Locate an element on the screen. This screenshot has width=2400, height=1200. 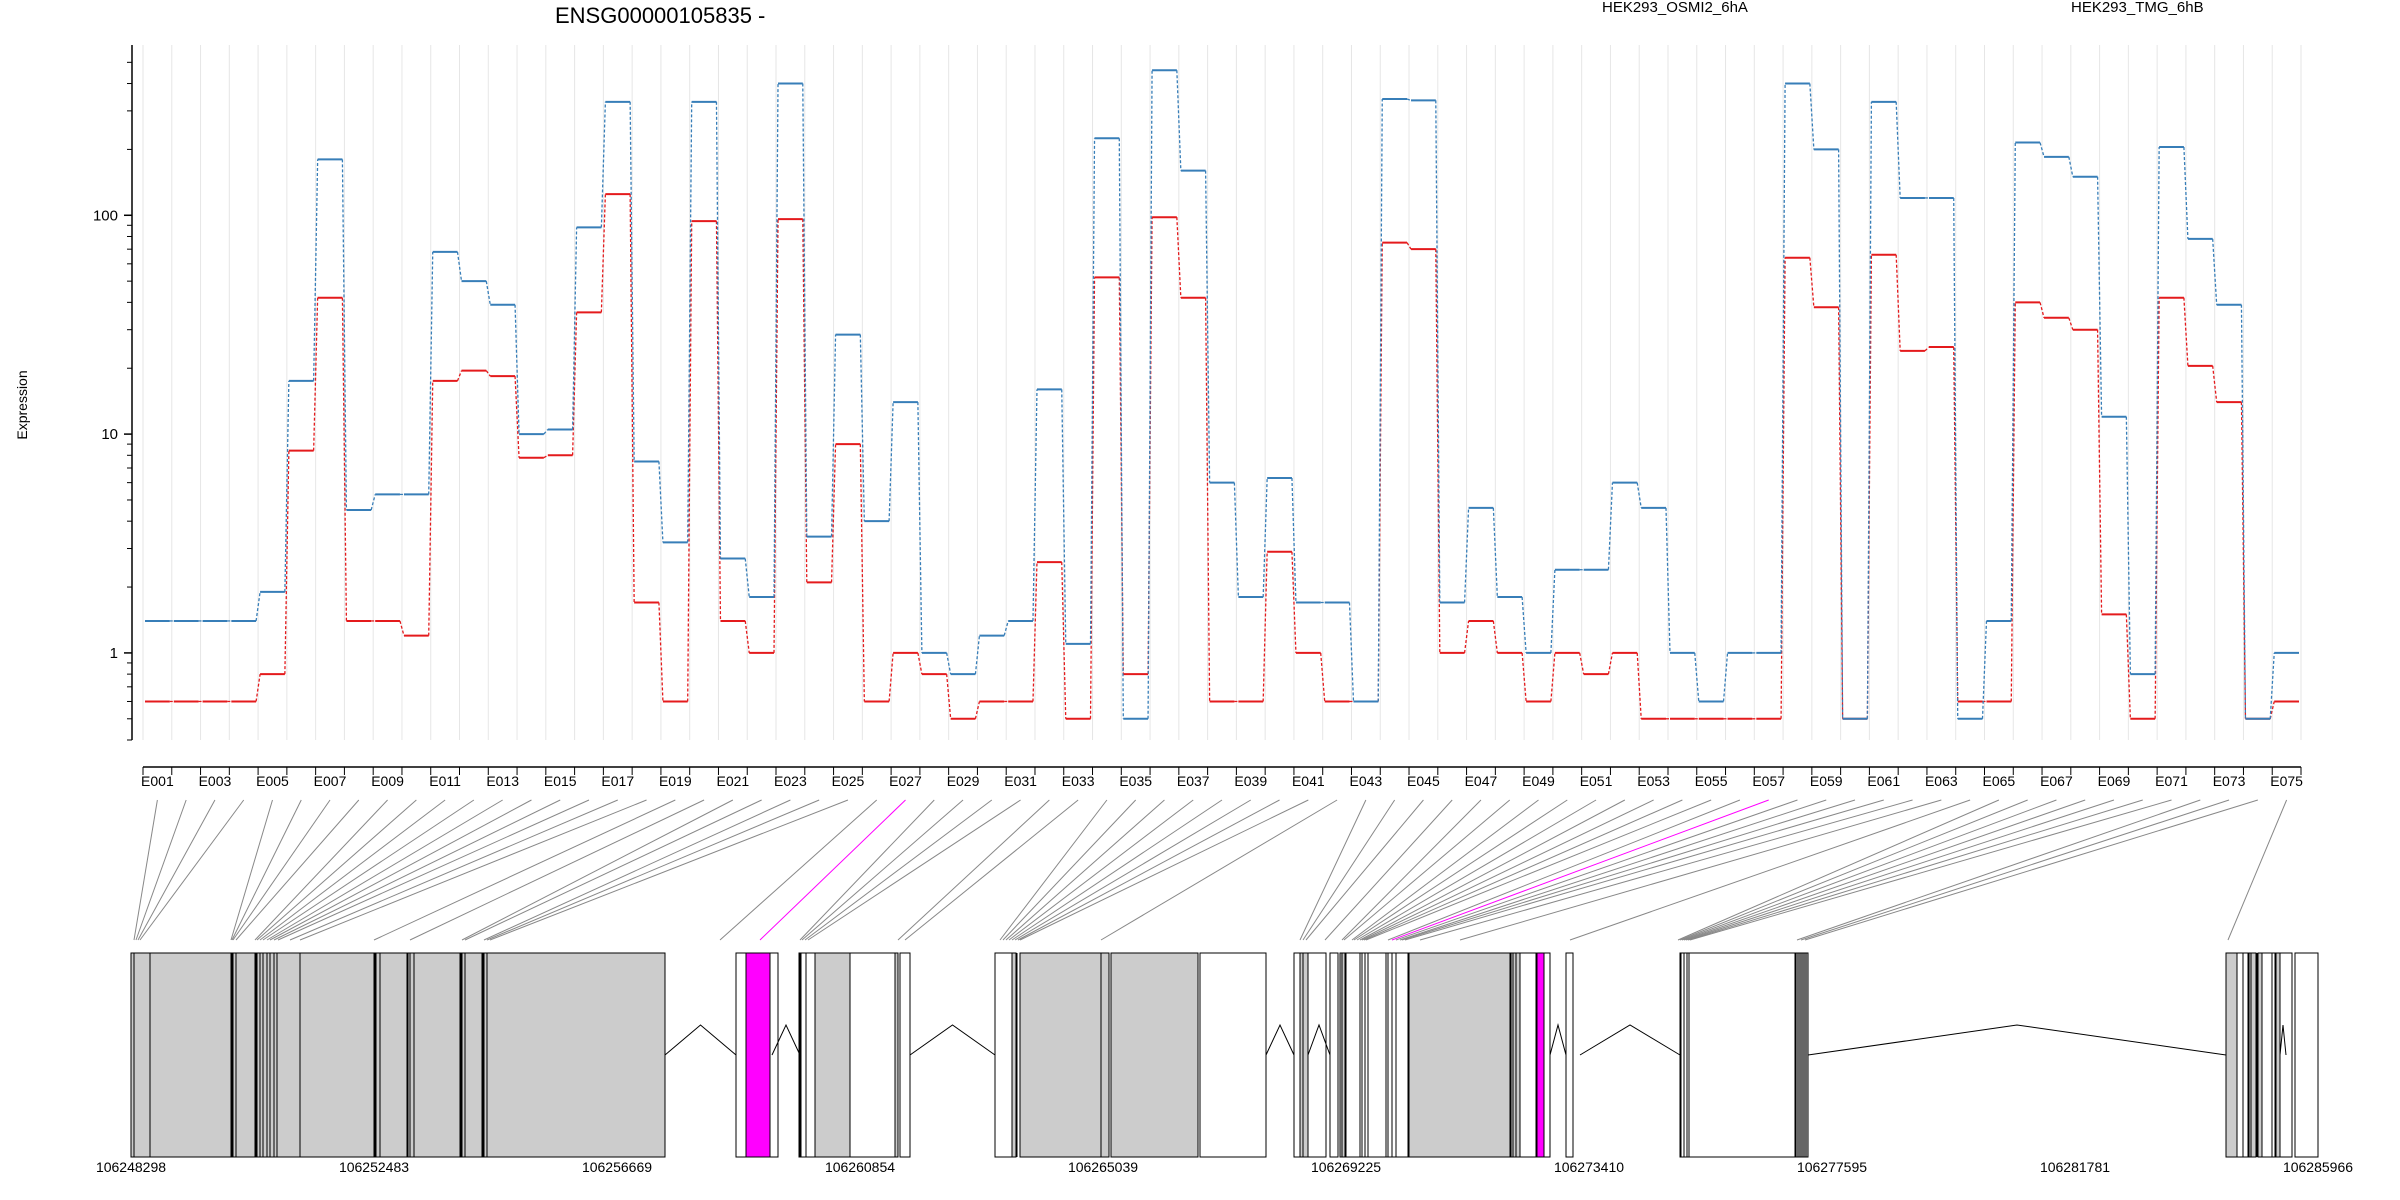
x-tick-label: E007 is located at coordinates (330, 781).